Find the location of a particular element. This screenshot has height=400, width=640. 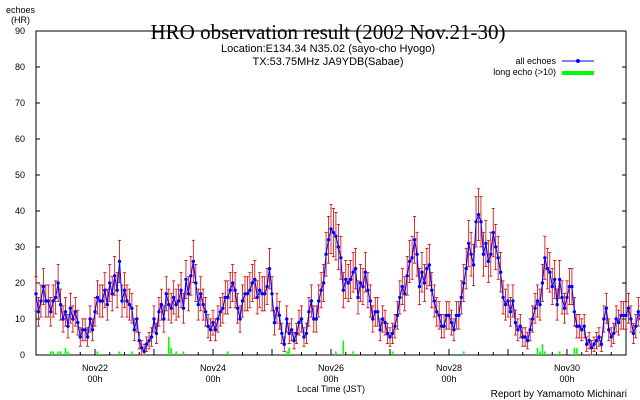

y-axis-label-line1: echoes is located at coordinates (21, 10).